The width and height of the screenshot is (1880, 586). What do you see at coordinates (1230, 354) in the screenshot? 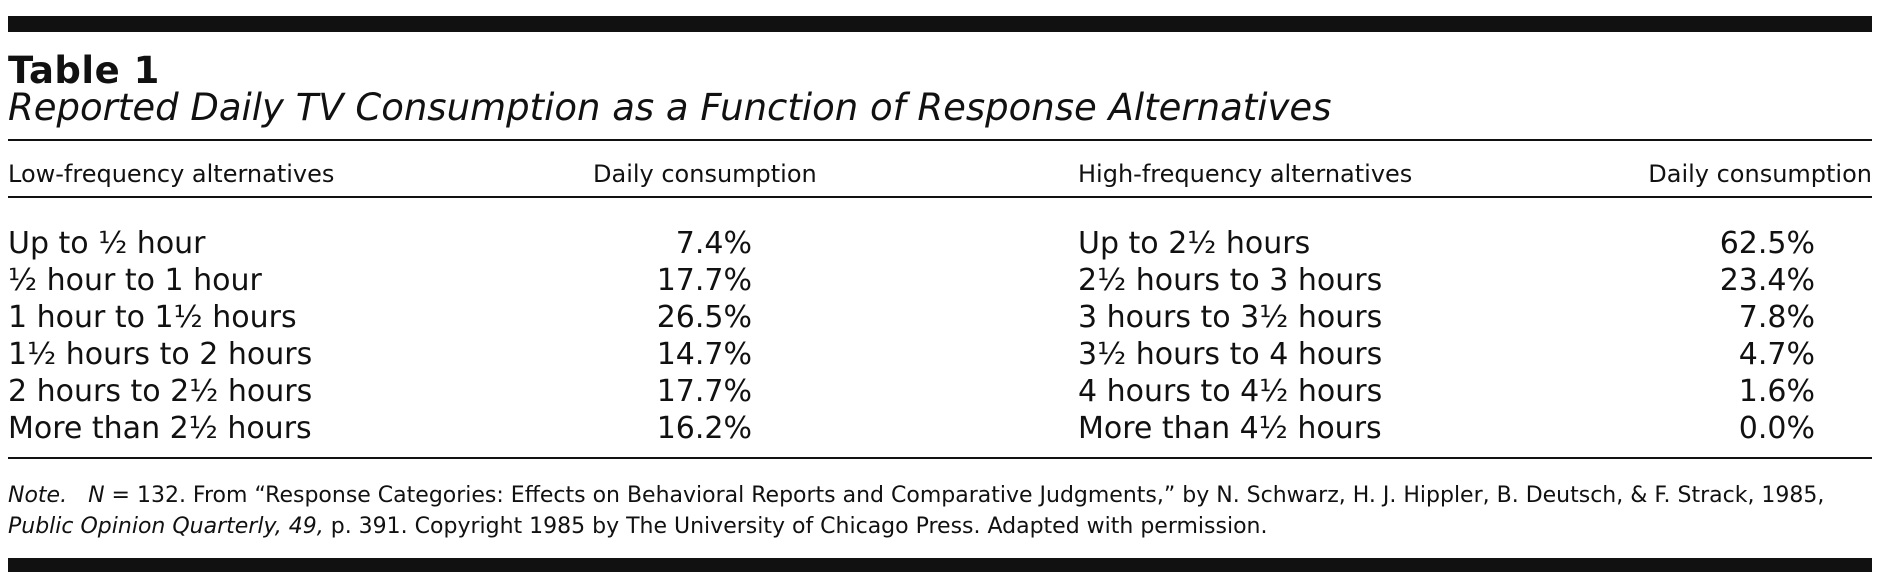
I see `high-alternative-cell: 3½ hours to 4 hours` at bounding box center [1230, 354].